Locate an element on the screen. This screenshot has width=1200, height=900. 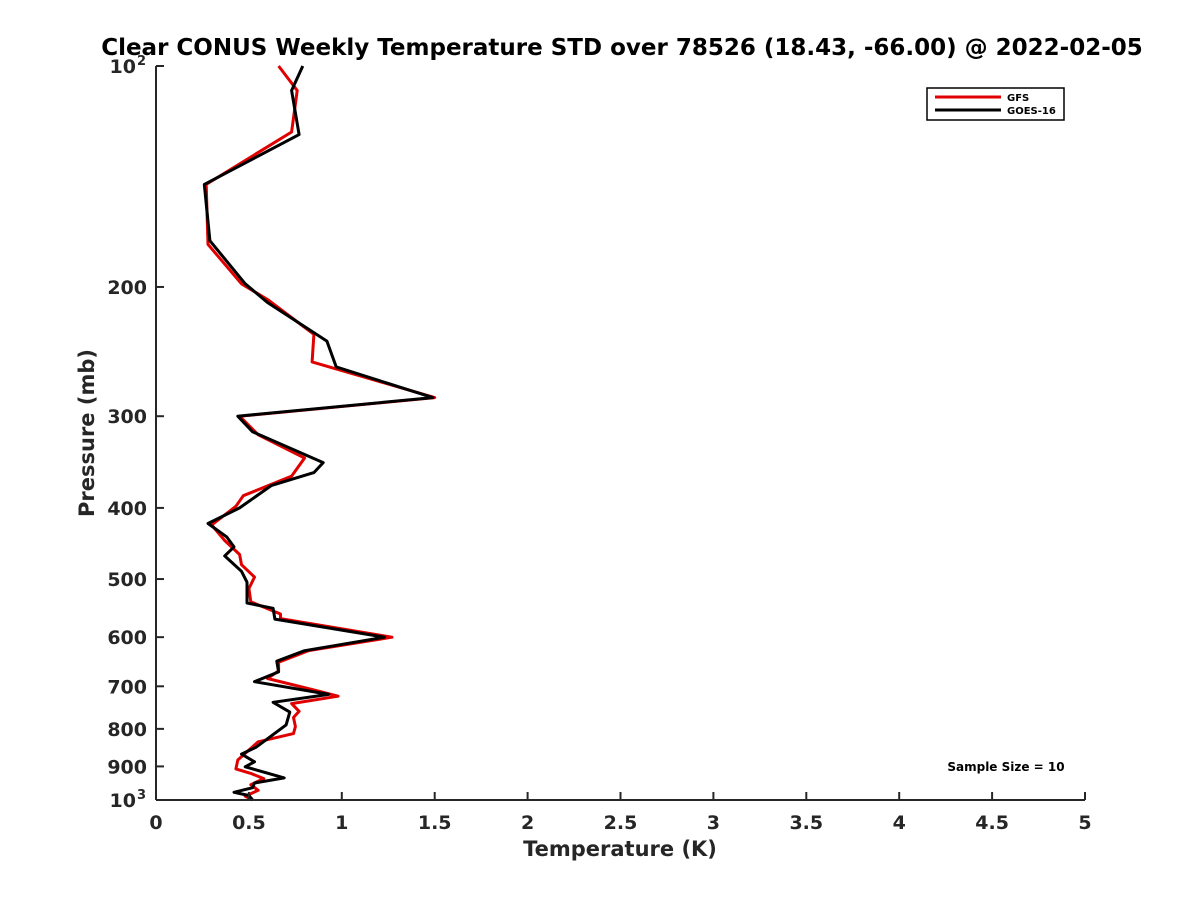
y-tick-label: 300 is located at coordinates (127, 417).